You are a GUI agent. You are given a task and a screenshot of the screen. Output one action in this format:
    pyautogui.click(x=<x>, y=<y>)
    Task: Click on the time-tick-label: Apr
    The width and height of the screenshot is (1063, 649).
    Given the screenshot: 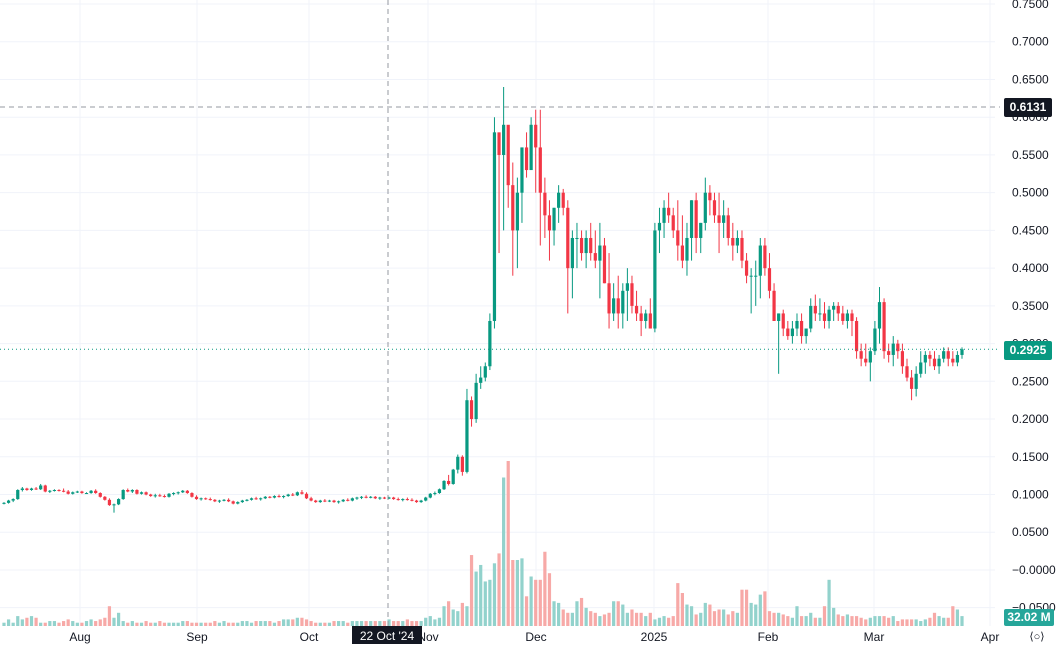 What is the action you would take?
    pyautogui.click(x=990, y=637)
    